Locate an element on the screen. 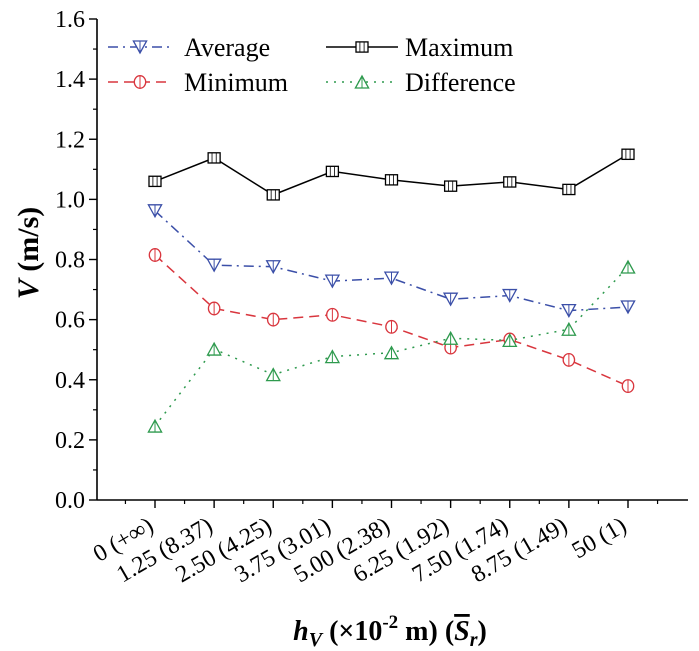  y-axis-variable: V is located at coordinates (28, 287).